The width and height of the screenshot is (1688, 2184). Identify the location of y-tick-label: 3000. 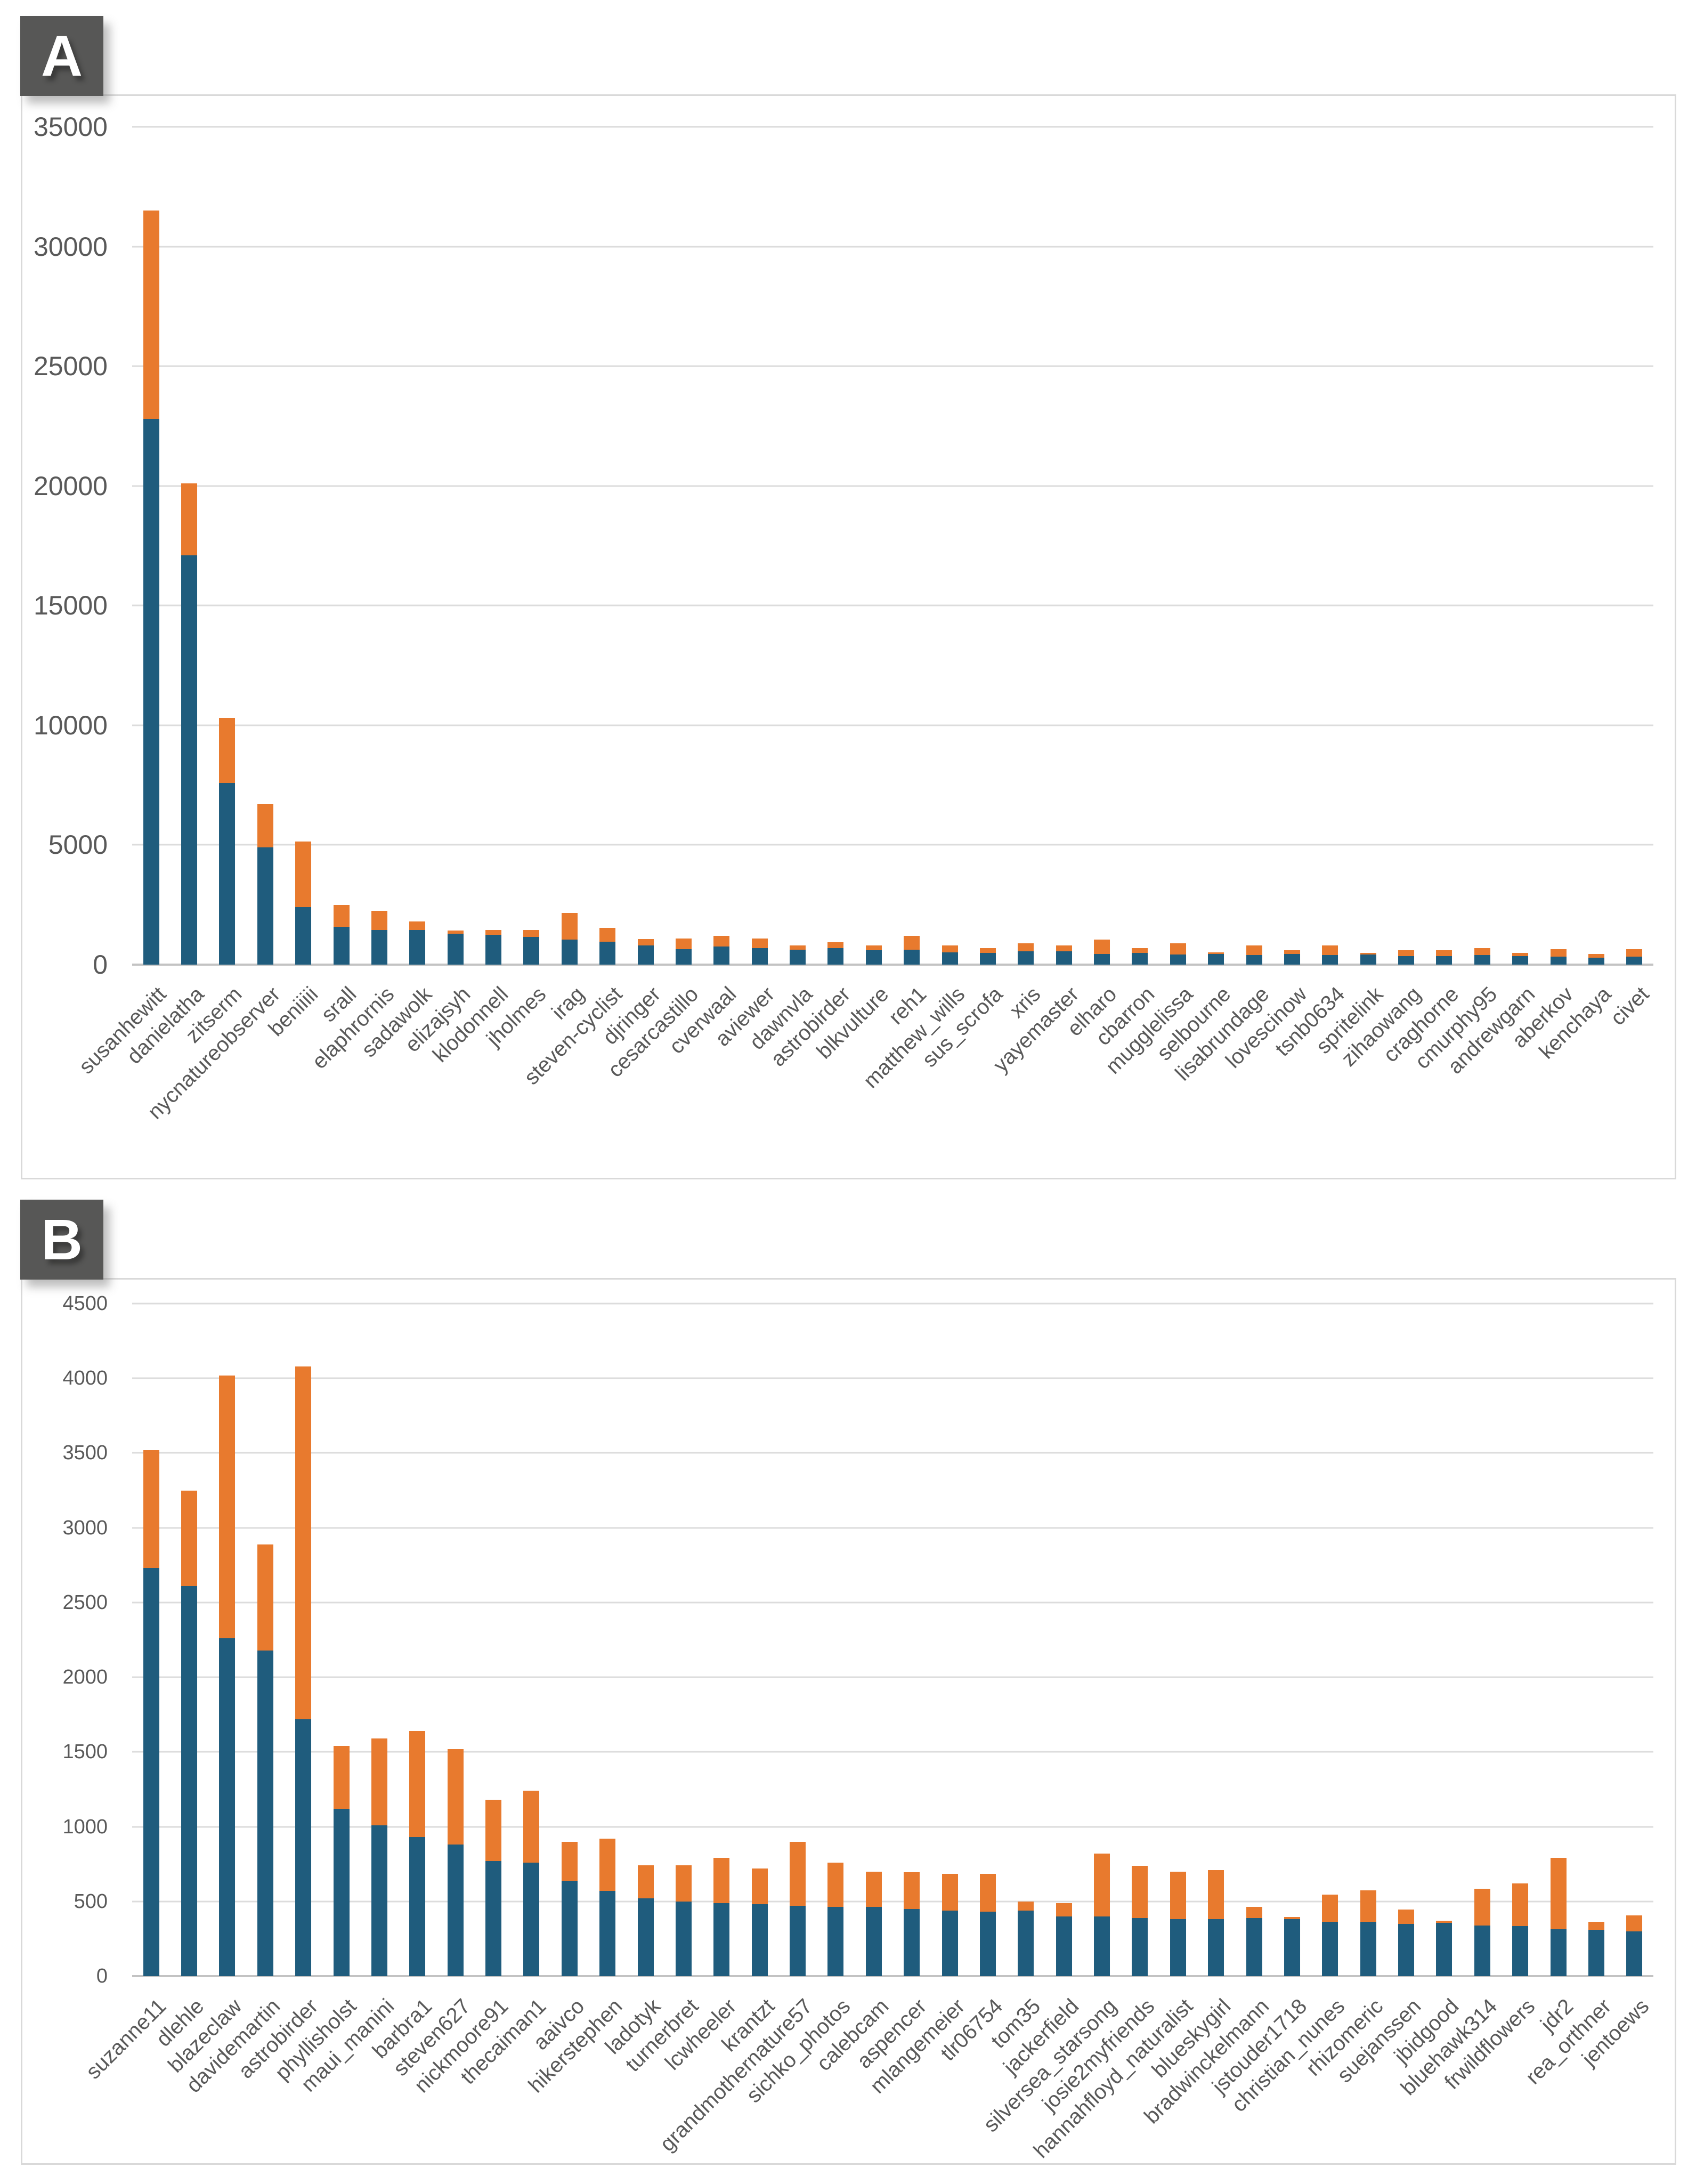
(85, 1527).